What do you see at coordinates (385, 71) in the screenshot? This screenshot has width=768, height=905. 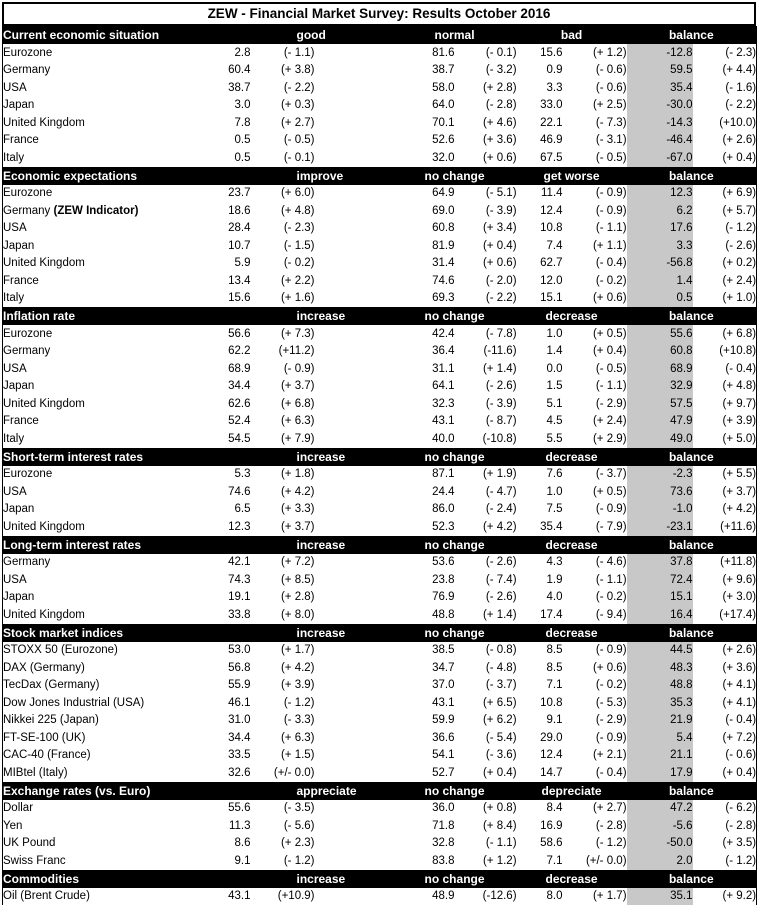 I see `value-2: 38.7` at bounding box center [385, 71].